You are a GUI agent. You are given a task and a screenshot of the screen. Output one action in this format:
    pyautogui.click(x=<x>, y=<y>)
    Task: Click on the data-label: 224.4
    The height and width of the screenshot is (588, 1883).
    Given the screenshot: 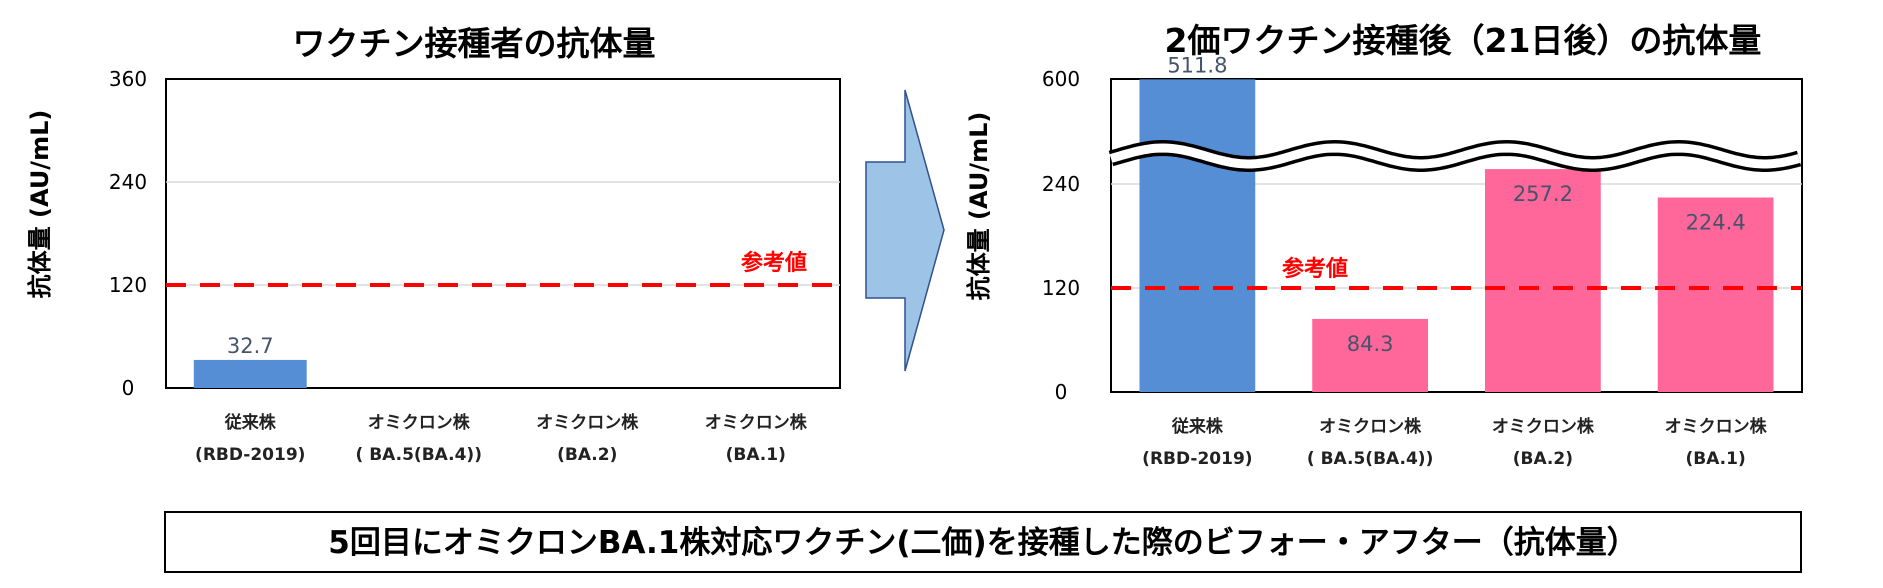 What is the action you would take?
    pyautogui.click(x=1716, y=223)
    